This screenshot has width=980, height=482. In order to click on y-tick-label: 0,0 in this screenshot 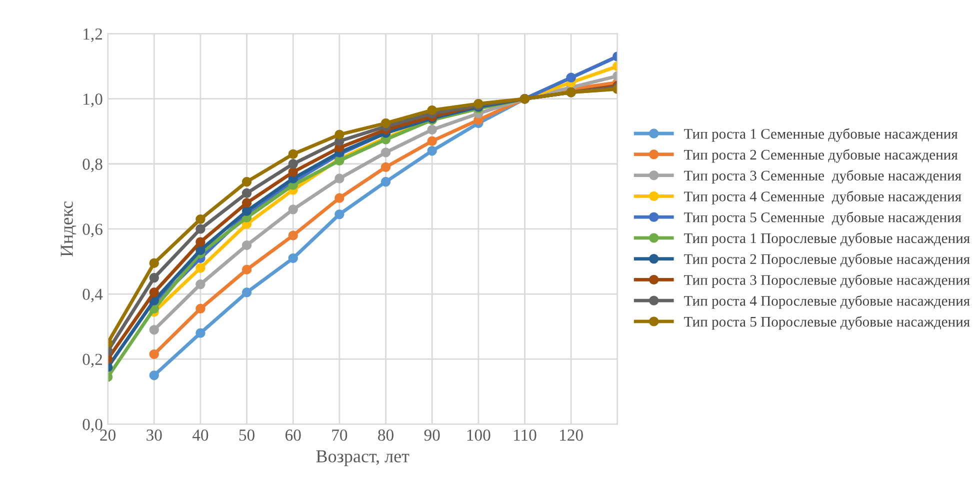, I will do `click(92, 425)`.